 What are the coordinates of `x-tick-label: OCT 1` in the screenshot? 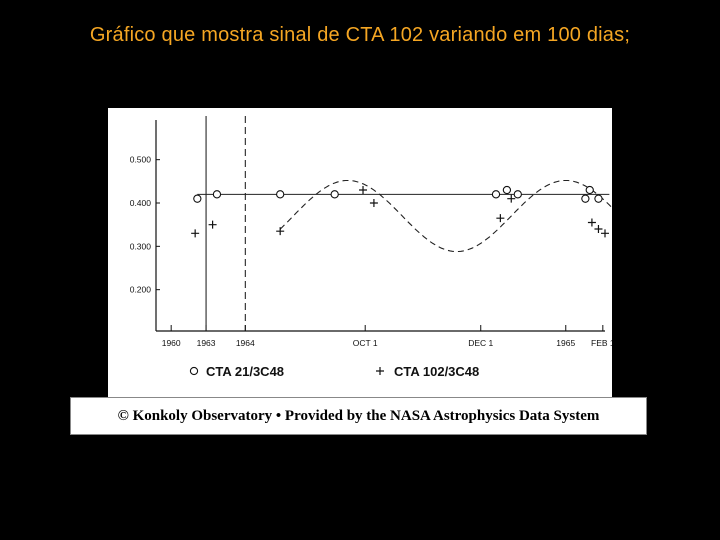 It's located at (365, 343).